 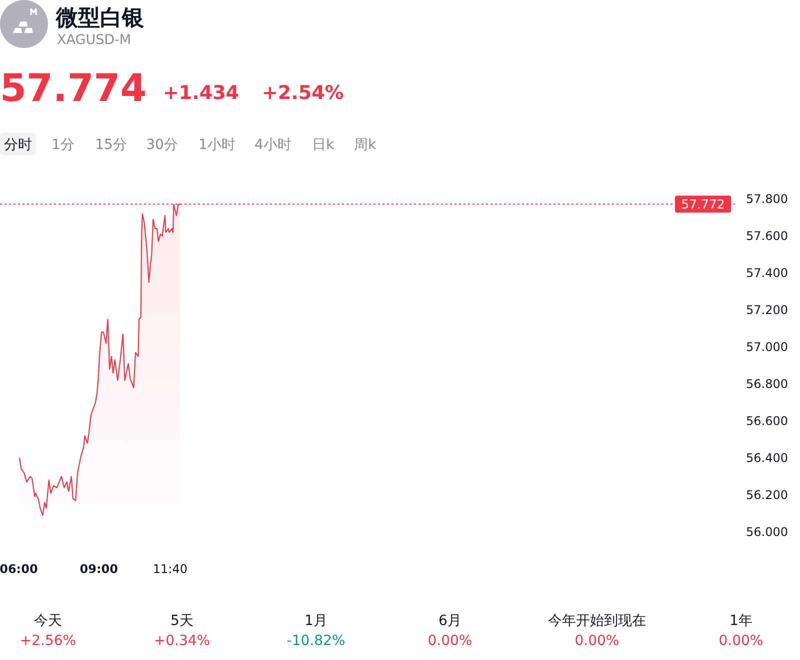 What do you see at coordinates (767, 199) in the screenshot?
I see `y-tick-label: 57.800` at bounding box center [767, 199].